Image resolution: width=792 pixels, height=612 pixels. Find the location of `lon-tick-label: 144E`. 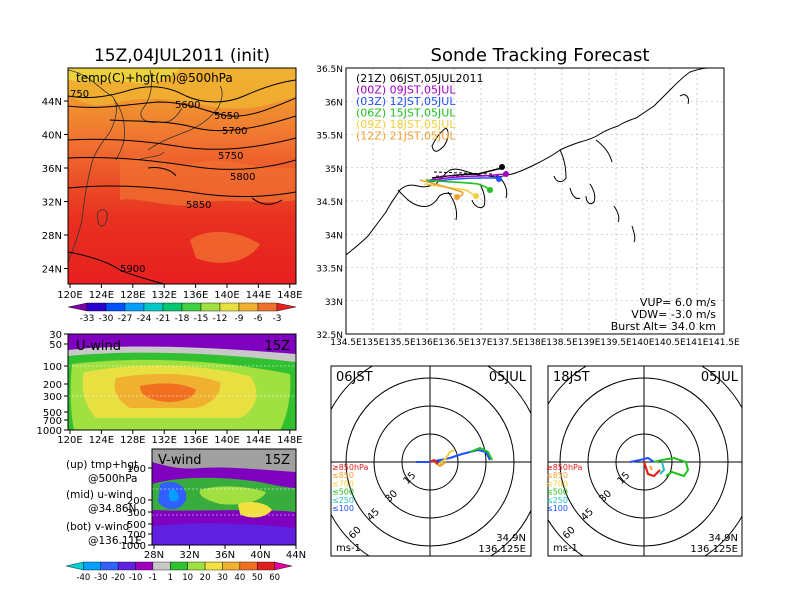

lon-tick-label: 144E is located at coordinates (258, 440).